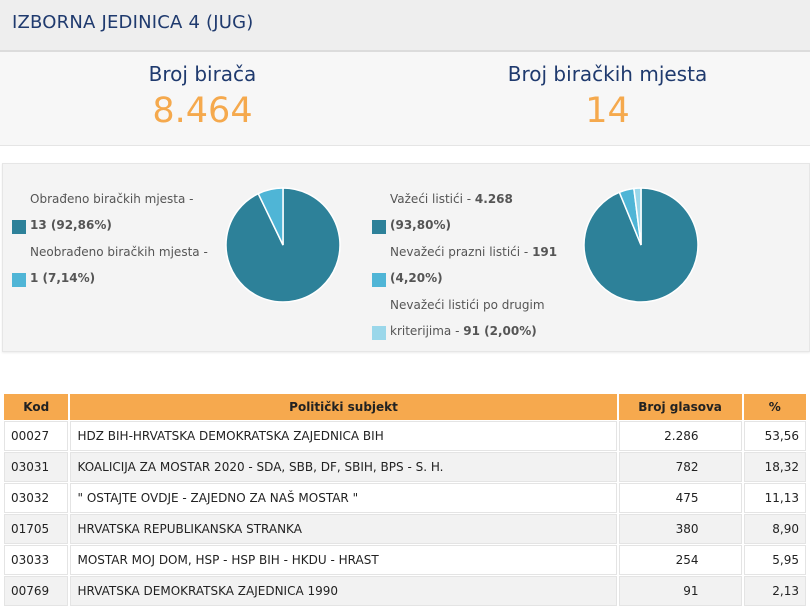 The width and height of the screenshot is (810, 609). What do you see at coordinates (36, 467) in the screenshot?
I see `row-code: 03031` at bounding box center [36, 467].